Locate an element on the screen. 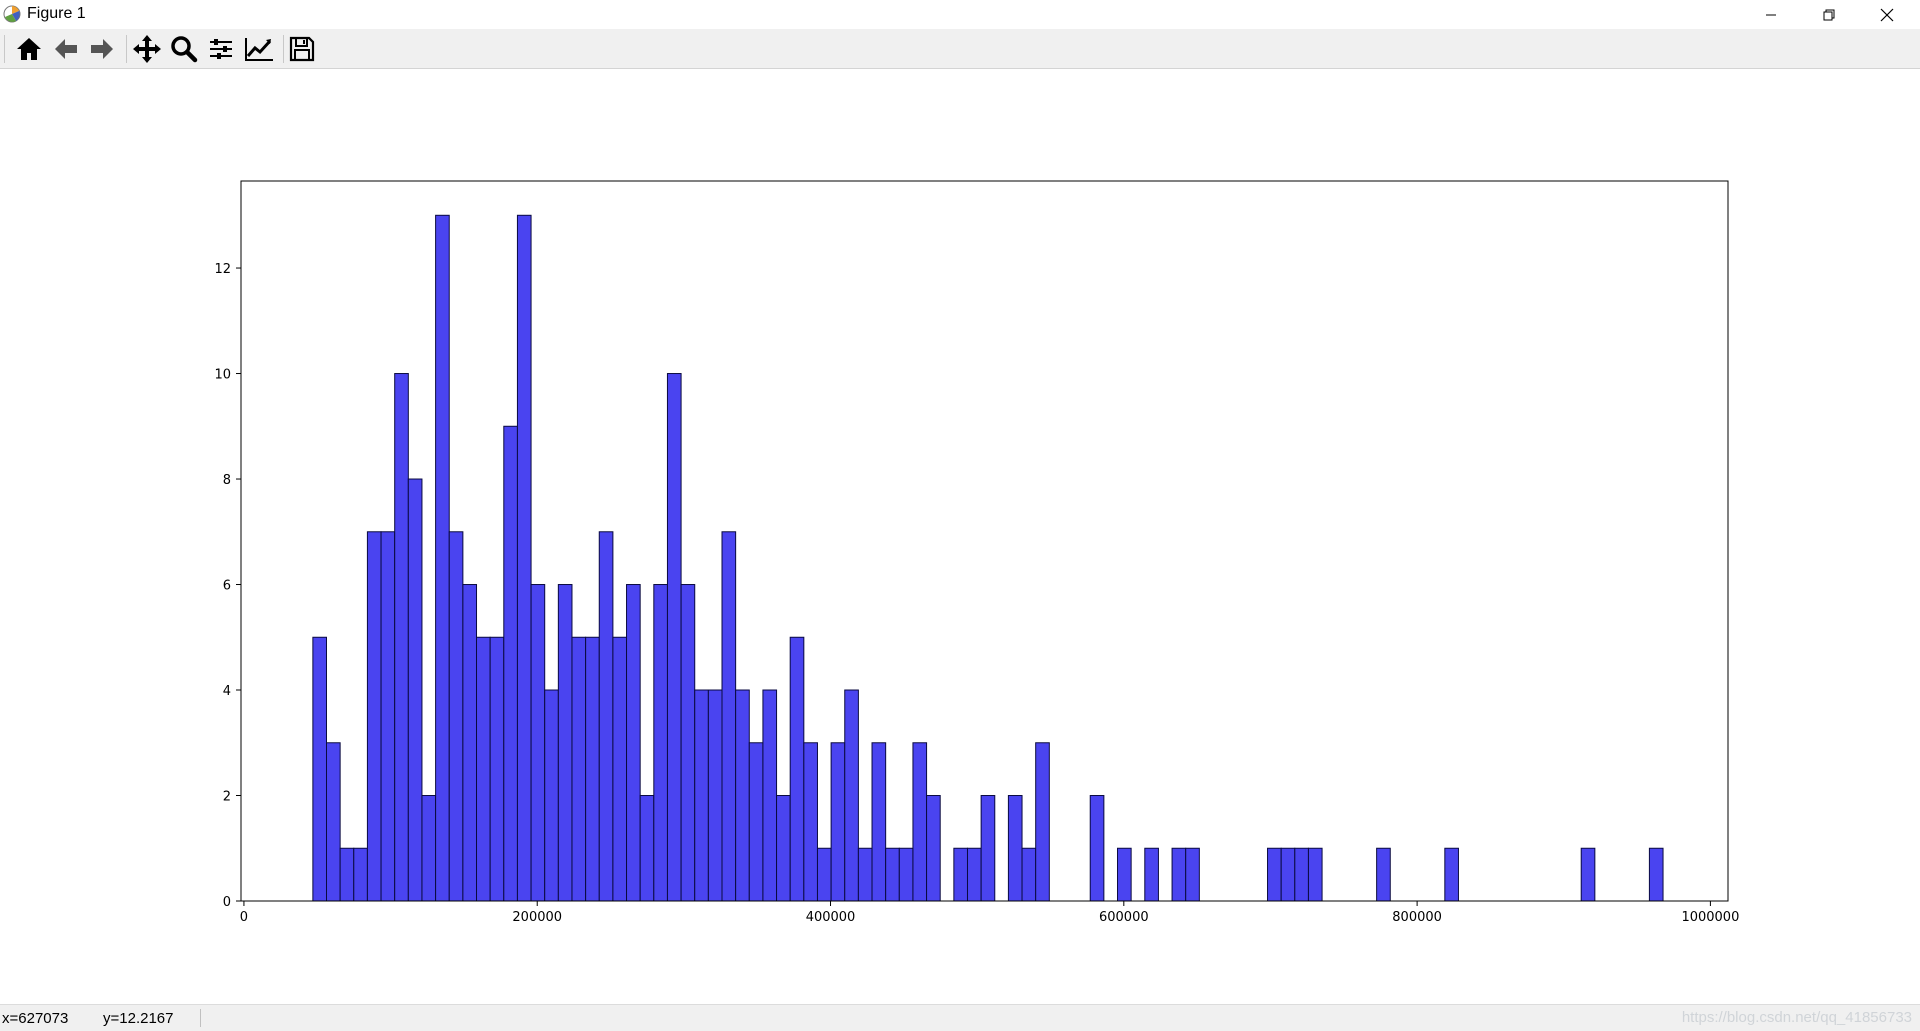 This screenshot has width=1920, height=1031. restore-button is located at coordinates (1829, 14).